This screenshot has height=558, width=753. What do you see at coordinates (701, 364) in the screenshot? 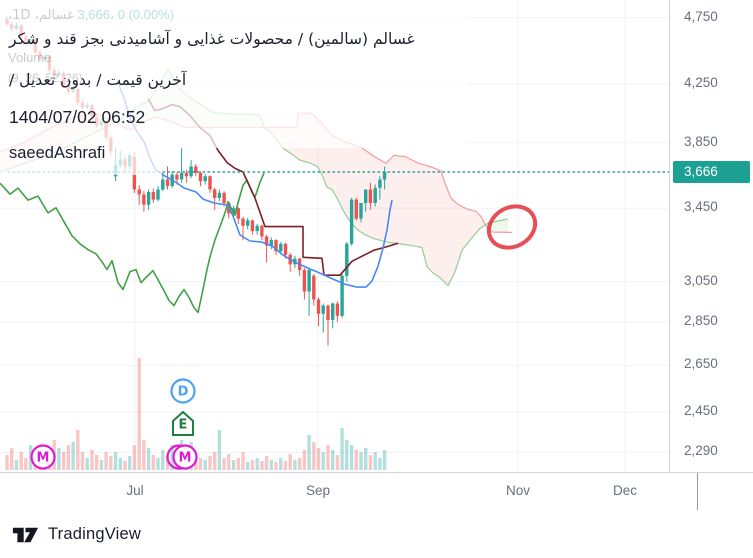
I see `price-axis-label: 2,650` at bounding box center [701, 364].